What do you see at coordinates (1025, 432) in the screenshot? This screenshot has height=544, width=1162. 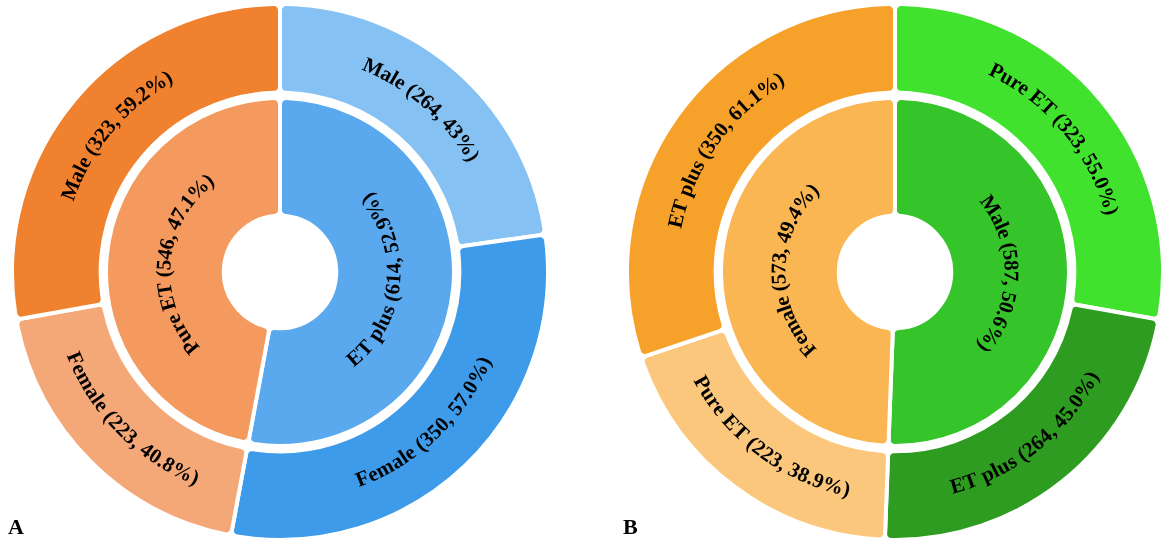 I see `category-label: ET plus (264, 45.0%)` at bounding box center [1025, 432].